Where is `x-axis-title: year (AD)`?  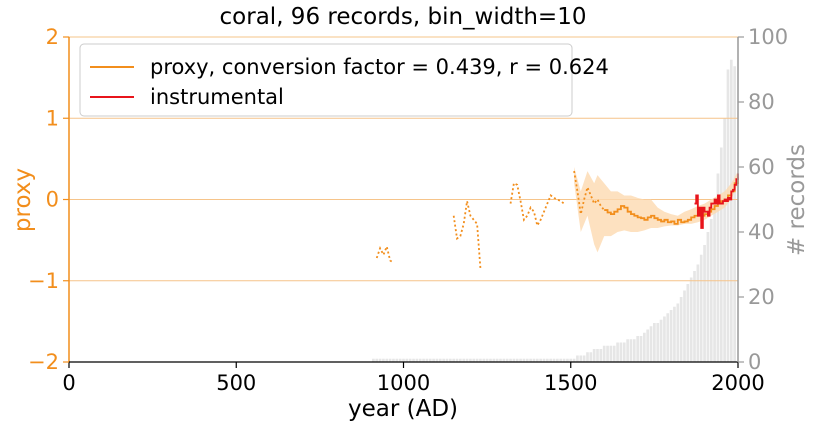 x-axis-title: year (AD) is located at coordinates (403, 409).